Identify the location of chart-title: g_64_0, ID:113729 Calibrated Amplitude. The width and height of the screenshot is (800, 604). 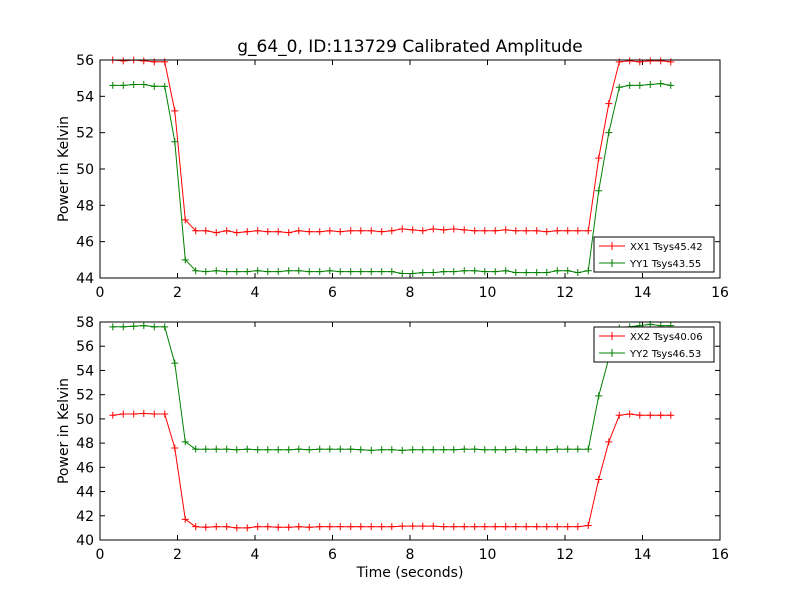
(410, 47).